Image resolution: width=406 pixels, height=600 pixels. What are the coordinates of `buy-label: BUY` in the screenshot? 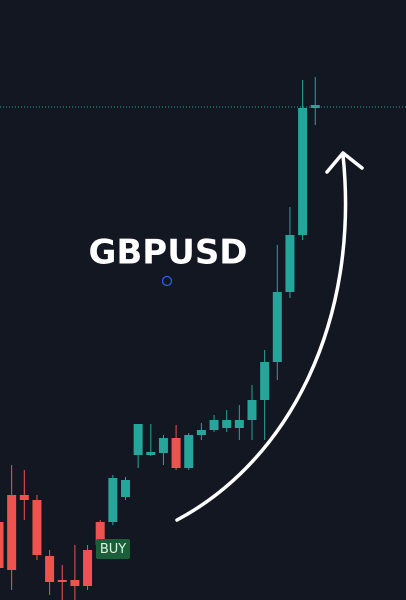 It's located at (113, 549).